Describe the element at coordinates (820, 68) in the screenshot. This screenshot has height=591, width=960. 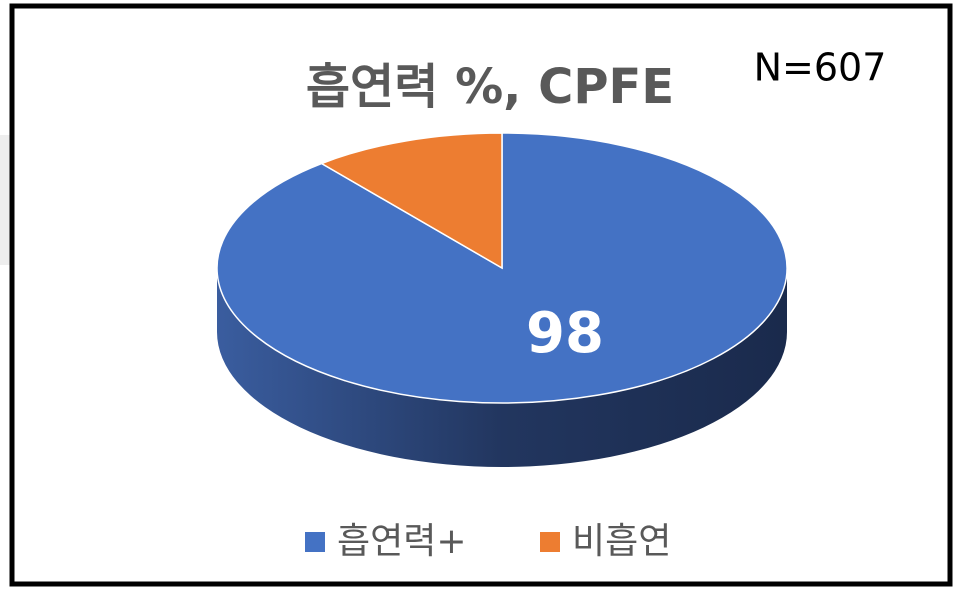
I see `annotation: N=607` at that location.